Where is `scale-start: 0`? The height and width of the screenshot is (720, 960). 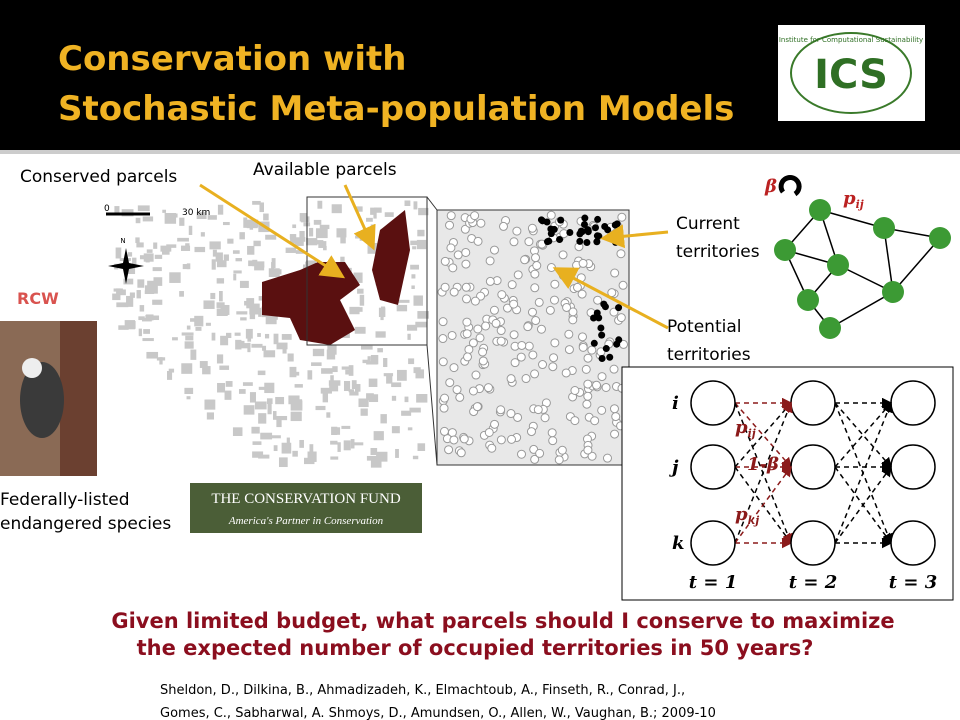 scale-start: 0 is located at coordinates (107, 209).